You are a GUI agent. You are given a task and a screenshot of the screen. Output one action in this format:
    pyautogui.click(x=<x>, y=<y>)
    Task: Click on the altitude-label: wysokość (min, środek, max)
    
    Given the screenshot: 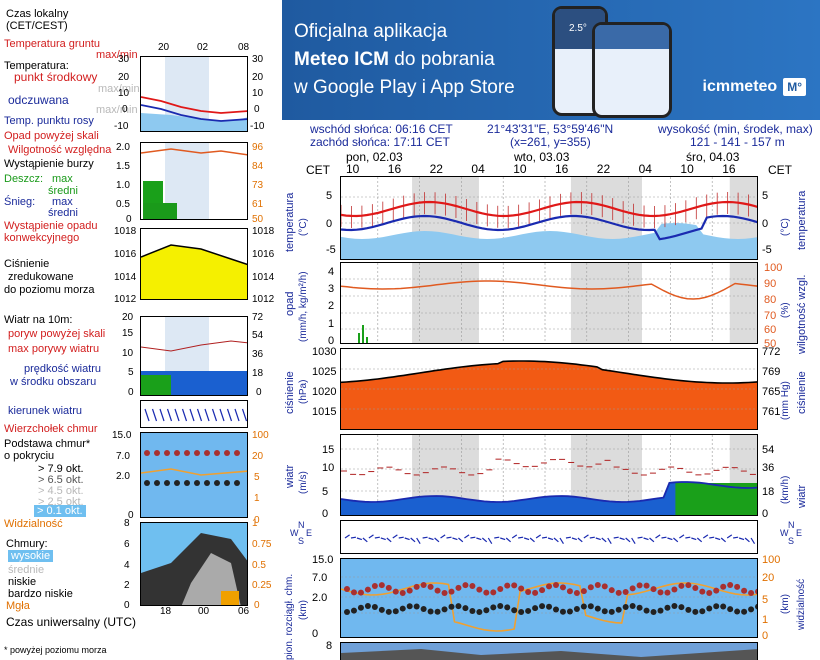 What is the action you would take?
    pyautogui.click(x=735, y=129)
    